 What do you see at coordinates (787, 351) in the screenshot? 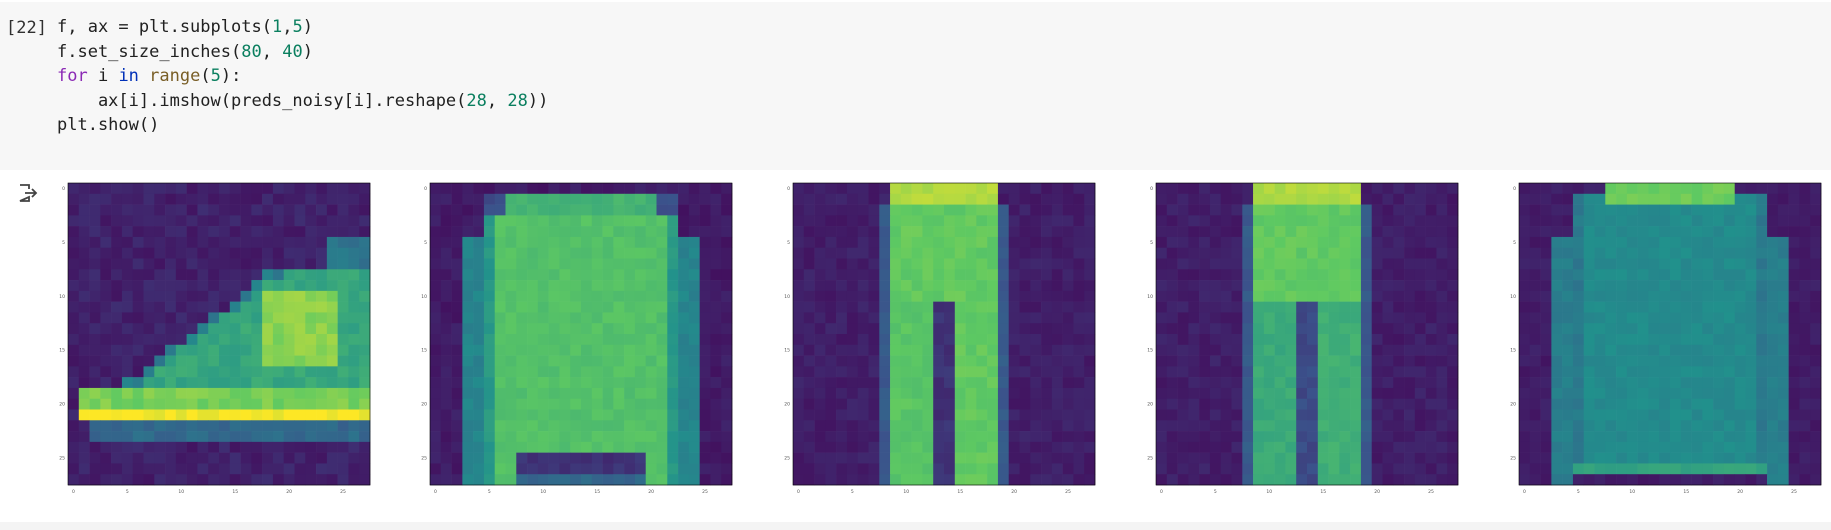
I see `y-tick-label: 15` at bounding box center [787, 351].